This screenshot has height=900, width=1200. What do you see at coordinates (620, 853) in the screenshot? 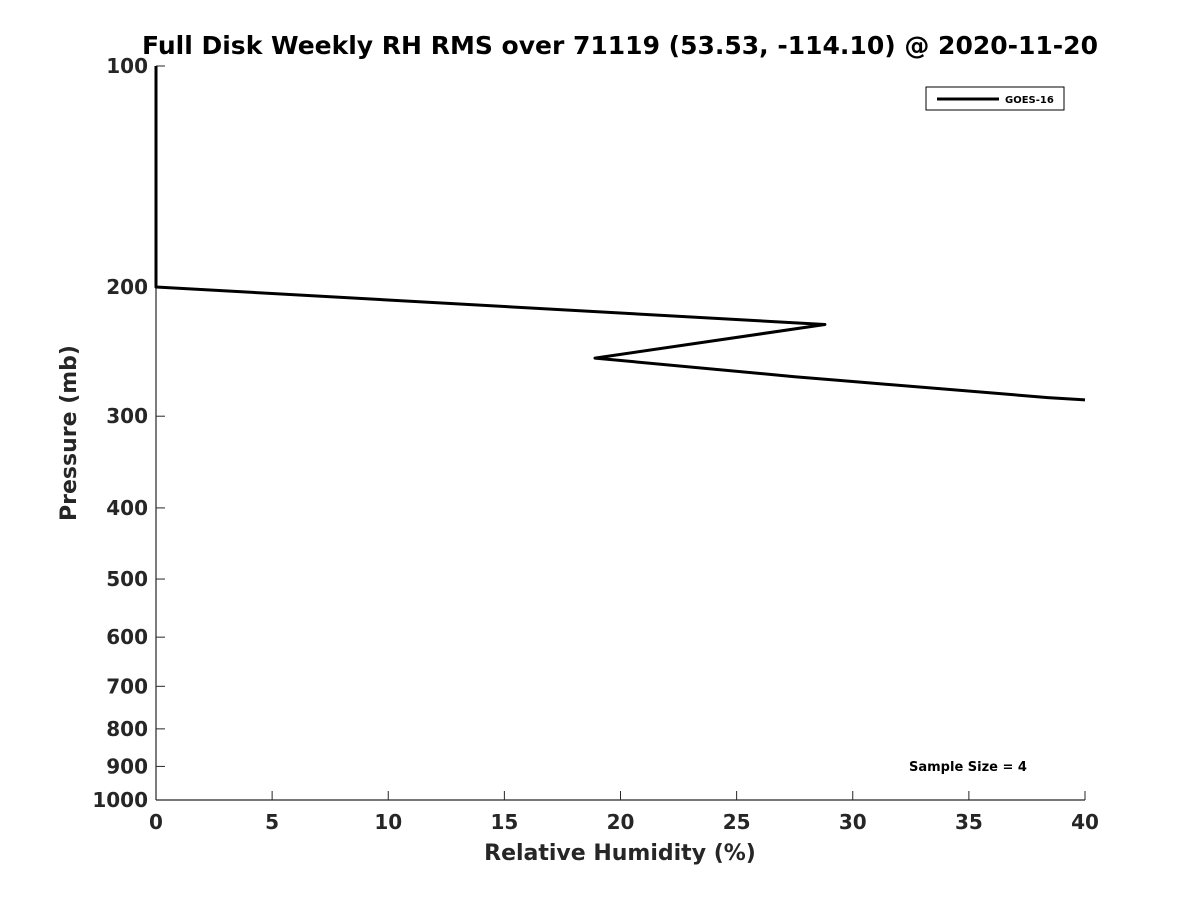
I see `x-axis-label: Relative Humidity (%)` at bounding box center [620, 853].